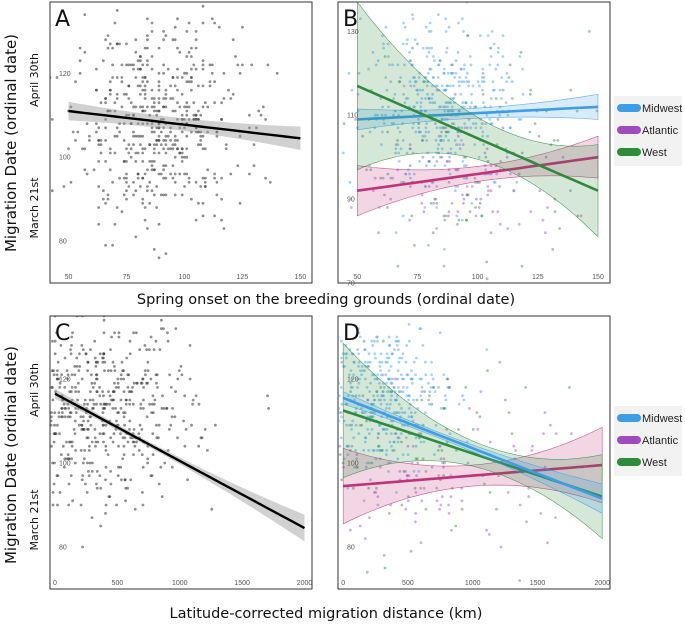 The image size is (685, 625). I want to click on panel-c-x-tick: 1000, so click(180, 583).